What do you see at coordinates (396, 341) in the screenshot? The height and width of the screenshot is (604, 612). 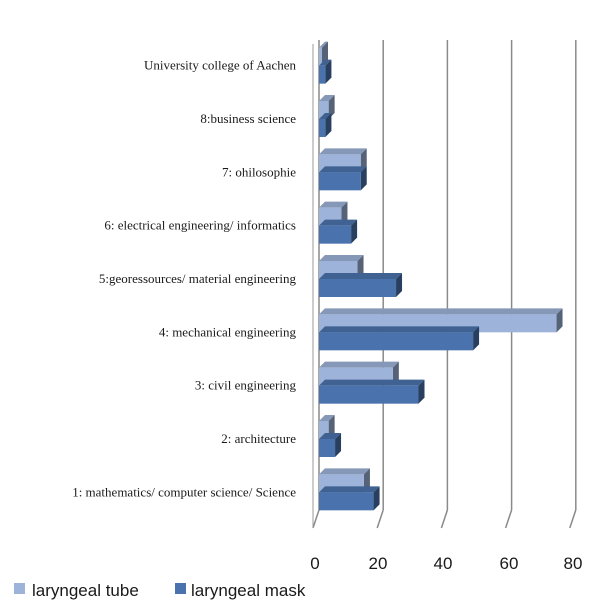 I see `bar-laryngeal-mask-cat-4-front` at bounding box center [396, 341].